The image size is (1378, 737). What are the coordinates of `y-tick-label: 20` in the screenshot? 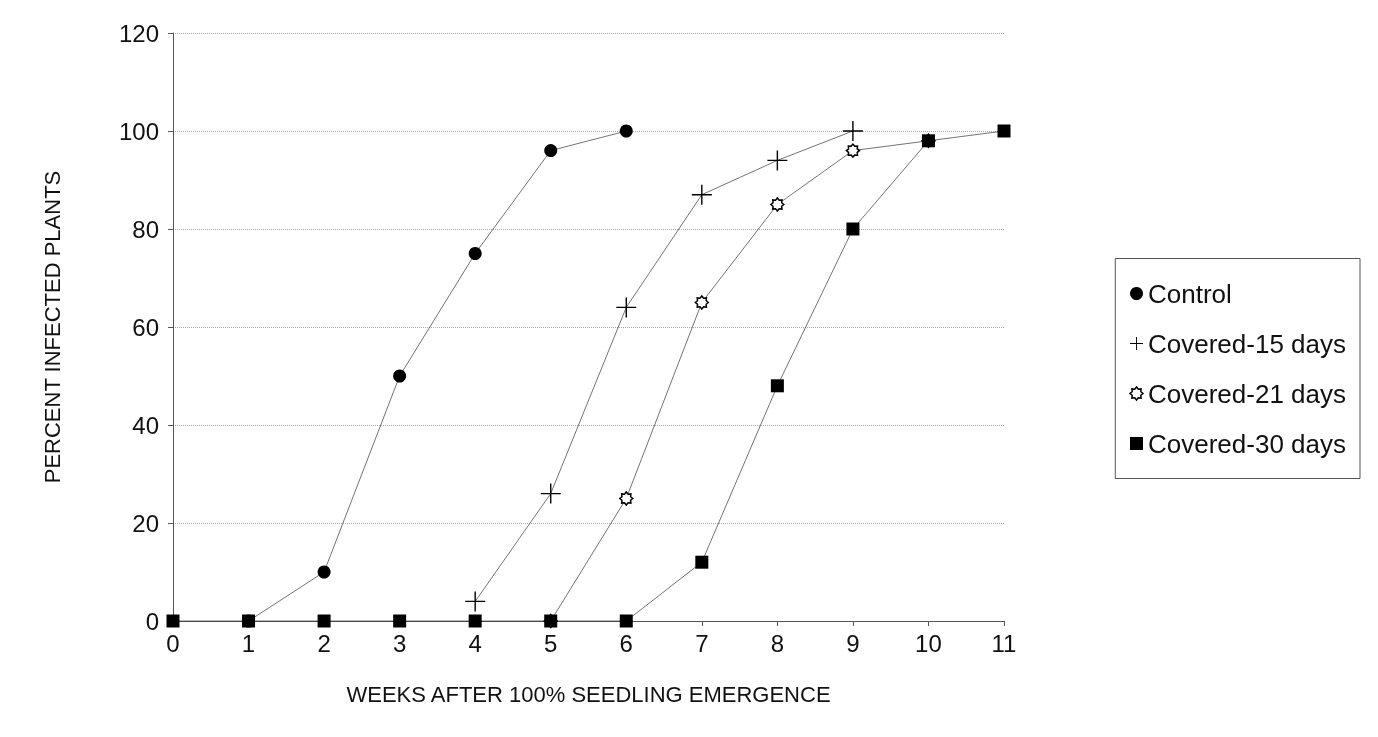 It's located at (145, 523).